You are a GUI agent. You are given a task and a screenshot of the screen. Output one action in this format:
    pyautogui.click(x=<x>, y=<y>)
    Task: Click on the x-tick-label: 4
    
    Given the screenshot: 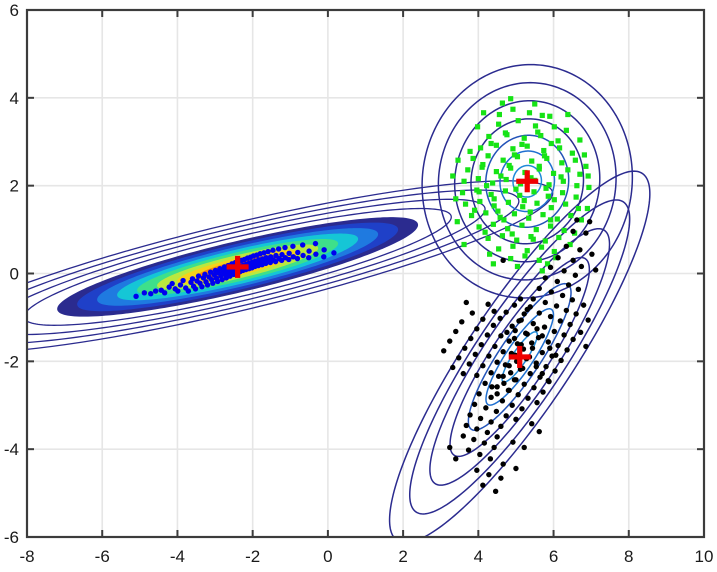 What is the action you would take?
    pyautogui.click(x=478, y=556)
    